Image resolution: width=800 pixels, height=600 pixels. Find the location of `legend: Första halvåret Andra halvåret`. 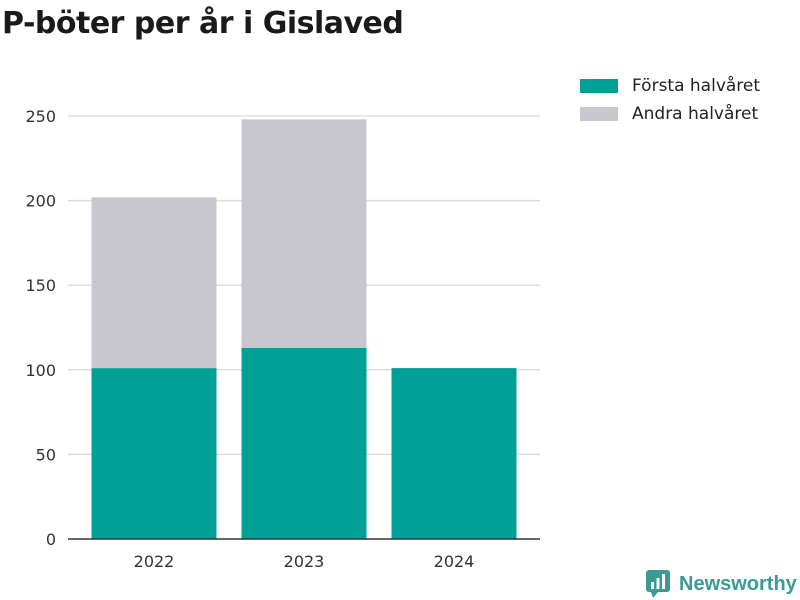

legend: Första halvåret Andra halvåret is located at coordinates (670, 100).